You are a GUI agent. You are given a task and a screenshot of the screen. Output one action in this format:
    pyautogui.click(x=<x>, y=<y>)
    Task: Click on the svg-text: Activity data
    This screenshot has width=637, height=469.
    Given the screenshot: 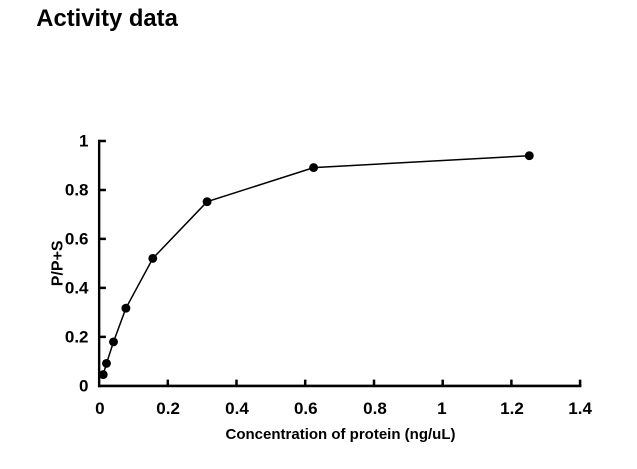 What is the action you would take?
    pyautogui.click(x=107, y=18)
    